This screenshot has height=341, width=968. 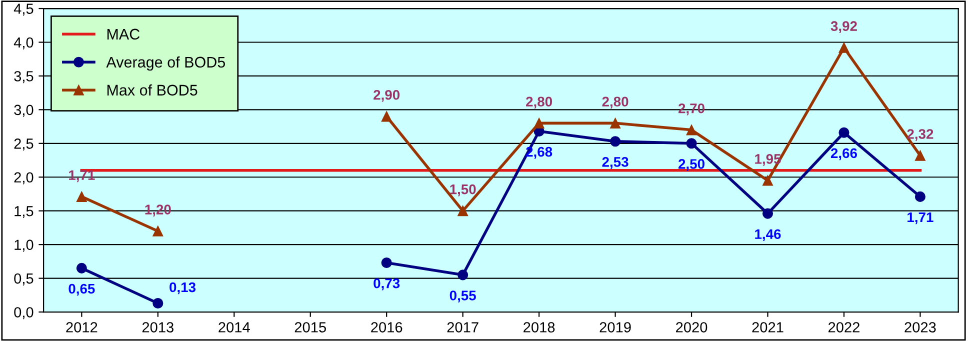 I want to click on x-tick-label: 2015, so click(x=310, y=327).